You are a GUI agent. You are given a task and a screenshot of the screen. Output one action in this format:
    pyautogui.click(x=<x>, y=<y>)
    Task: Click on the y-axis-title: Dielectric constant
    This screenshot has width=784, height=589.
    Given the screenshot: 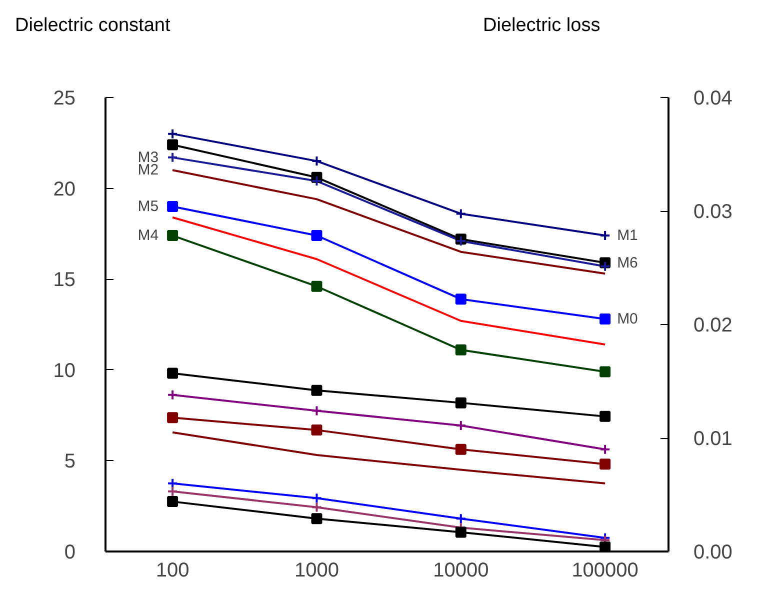 What is the action you would take?
    pyautogui.click(x=92, y=26)
    